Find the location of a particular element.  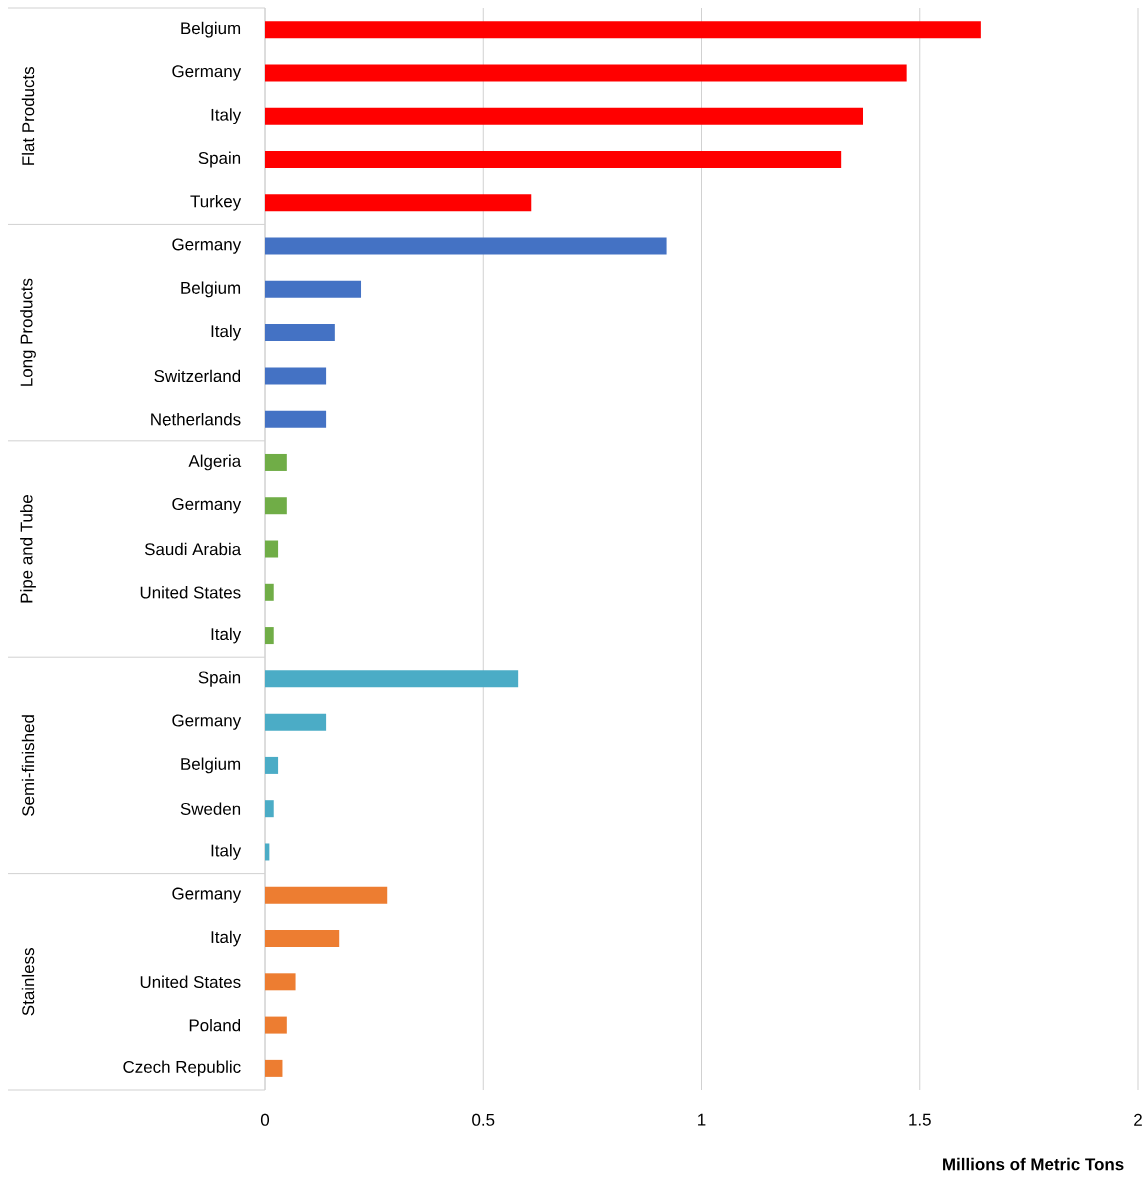

x-tick-label: 2 is located at coordinates (1137, 1119).